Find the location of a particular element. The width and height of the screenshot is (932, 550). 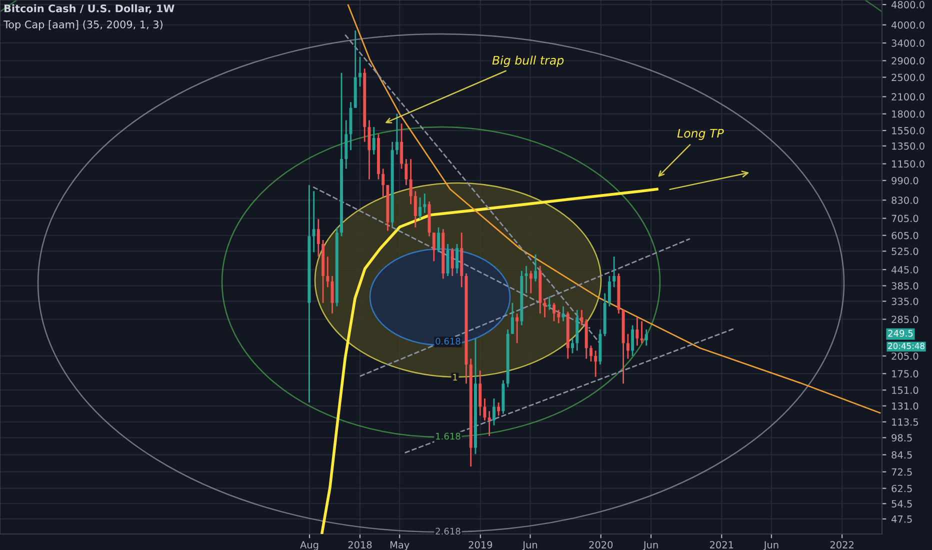

y-tick-label: 3400.0 is located at coordinates (908, 43).